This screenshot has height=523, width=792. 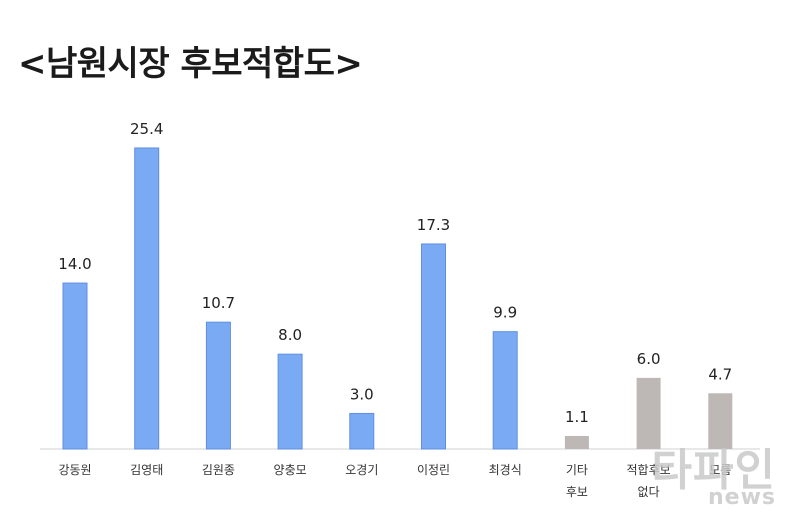 I want to click on data-label: 9.9, so click(x=505, y=313).